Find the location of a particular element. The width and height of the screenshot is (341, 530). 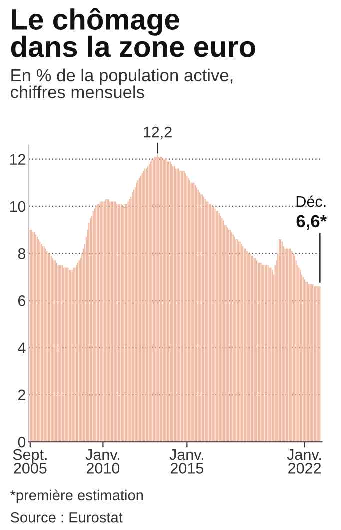

chart-subtitle: En % de la population active, chiffres mensuels is located at coordinates (121, 83).